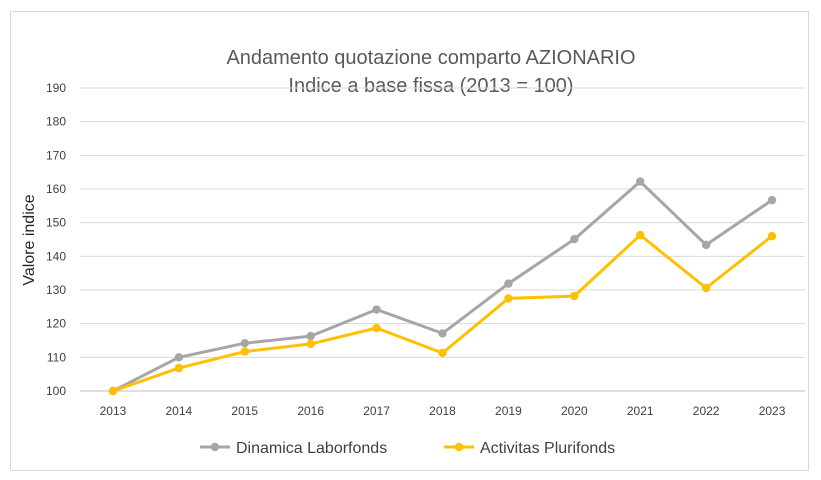  What do you see at coordinates (508, 298) in the screenshot?
I see `point-1-2019` at bounding box center [508, 298].